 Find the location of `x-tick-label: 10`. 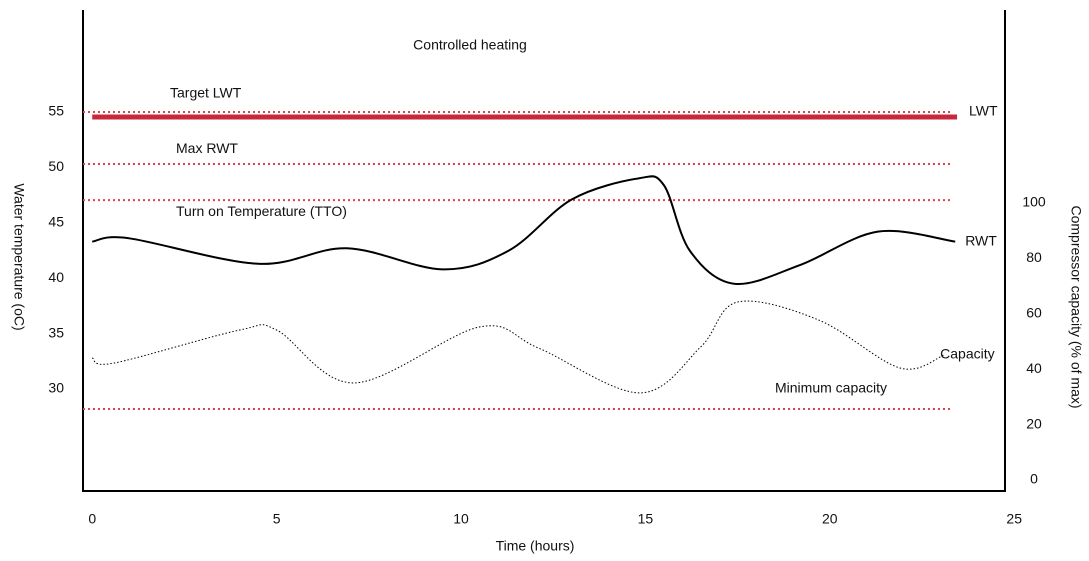

x-tick-label: 10 is located at coordinates (461, 519).